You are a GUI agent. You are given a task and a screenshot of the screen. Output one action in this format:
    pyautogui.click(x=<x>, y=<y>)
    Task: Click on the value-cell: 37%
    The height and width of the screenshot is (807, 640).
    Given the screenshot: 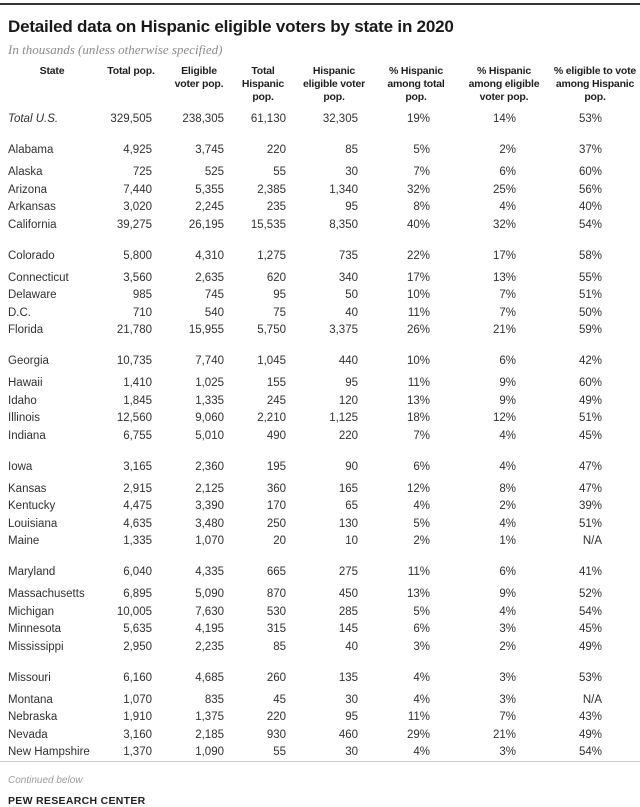 What is the action you would take?
    pyautogui.click(x=590, y=150)
    